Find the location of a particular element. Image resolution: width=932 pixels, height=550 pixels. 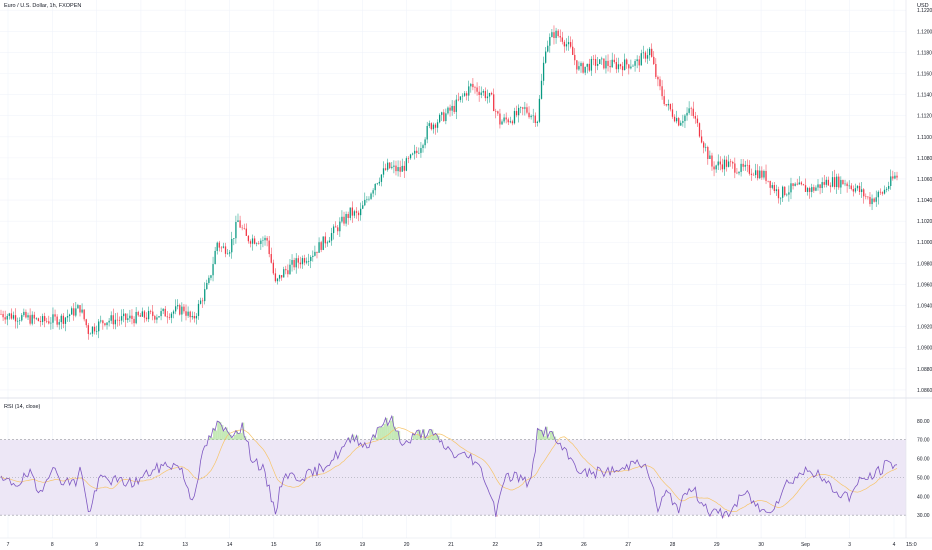

symbol-title: Euro / U.S. Dollar, 1h, FXOPEN is located at coordinates (43, 6).